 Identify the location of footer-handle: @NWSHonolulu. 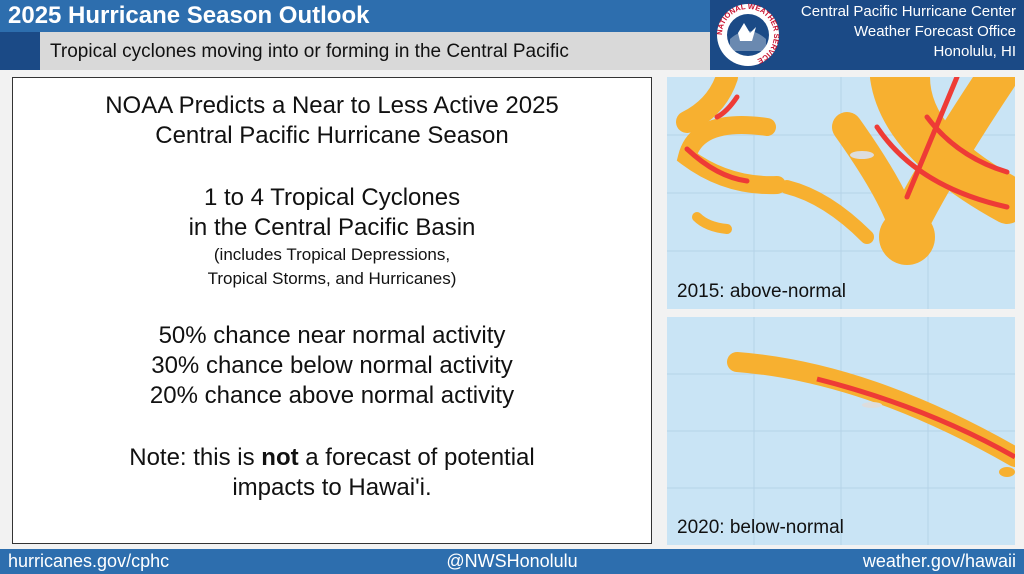
(512, 561).